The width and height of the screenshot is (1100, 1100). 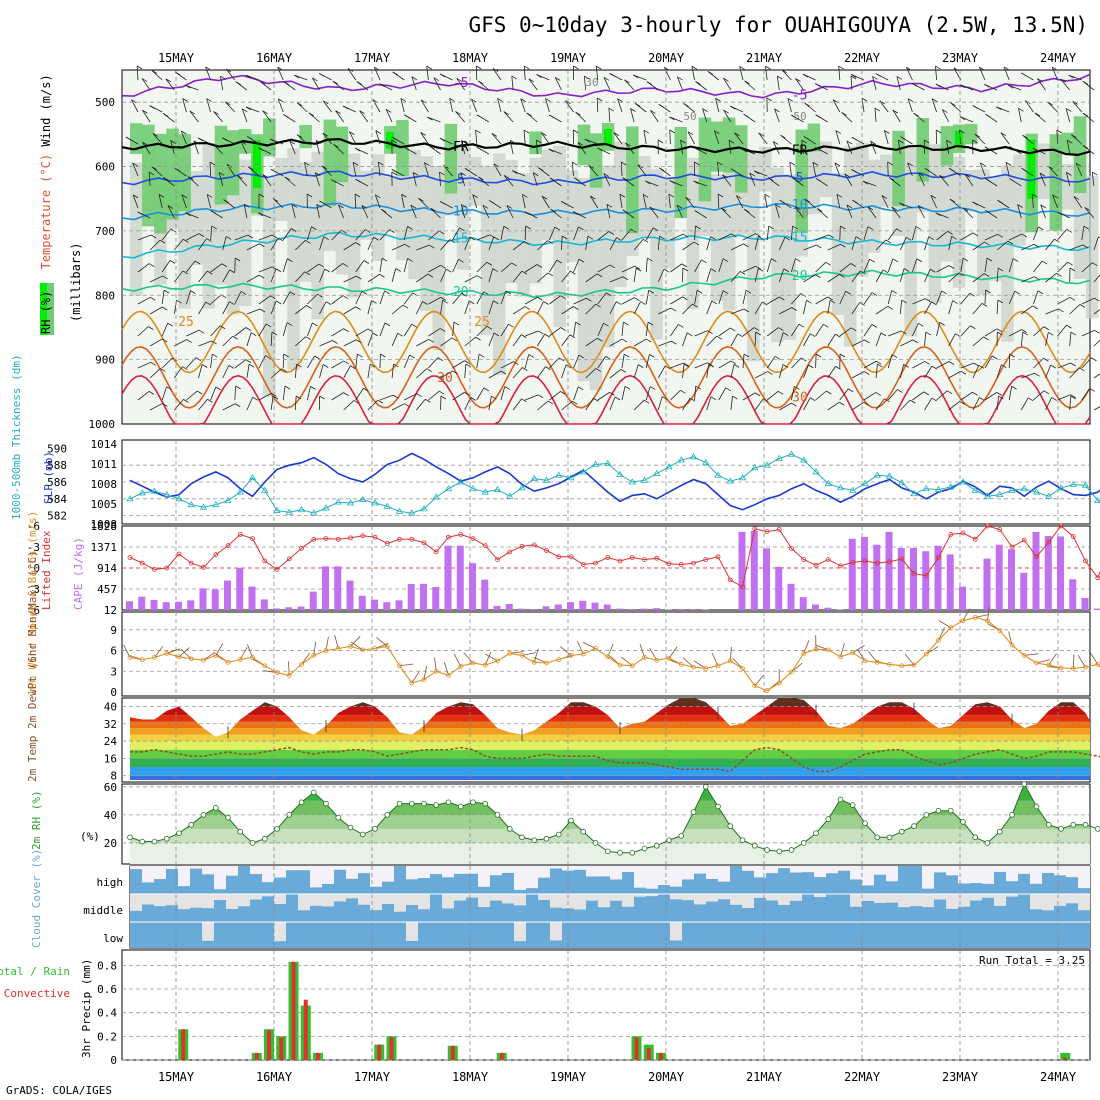 I want to click on isotherm-label: -5, so click(x=461, y=83).